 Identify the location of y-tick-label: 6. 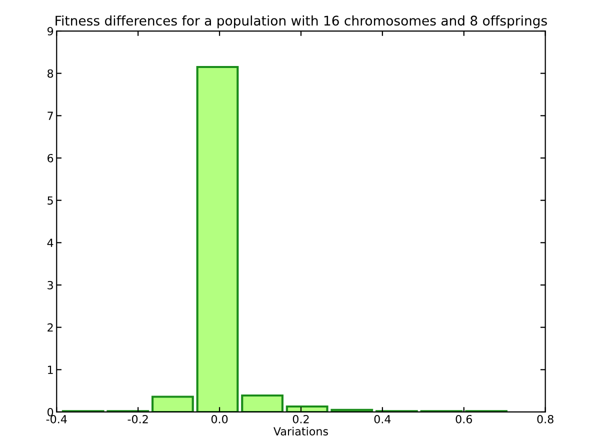
(51, 158).